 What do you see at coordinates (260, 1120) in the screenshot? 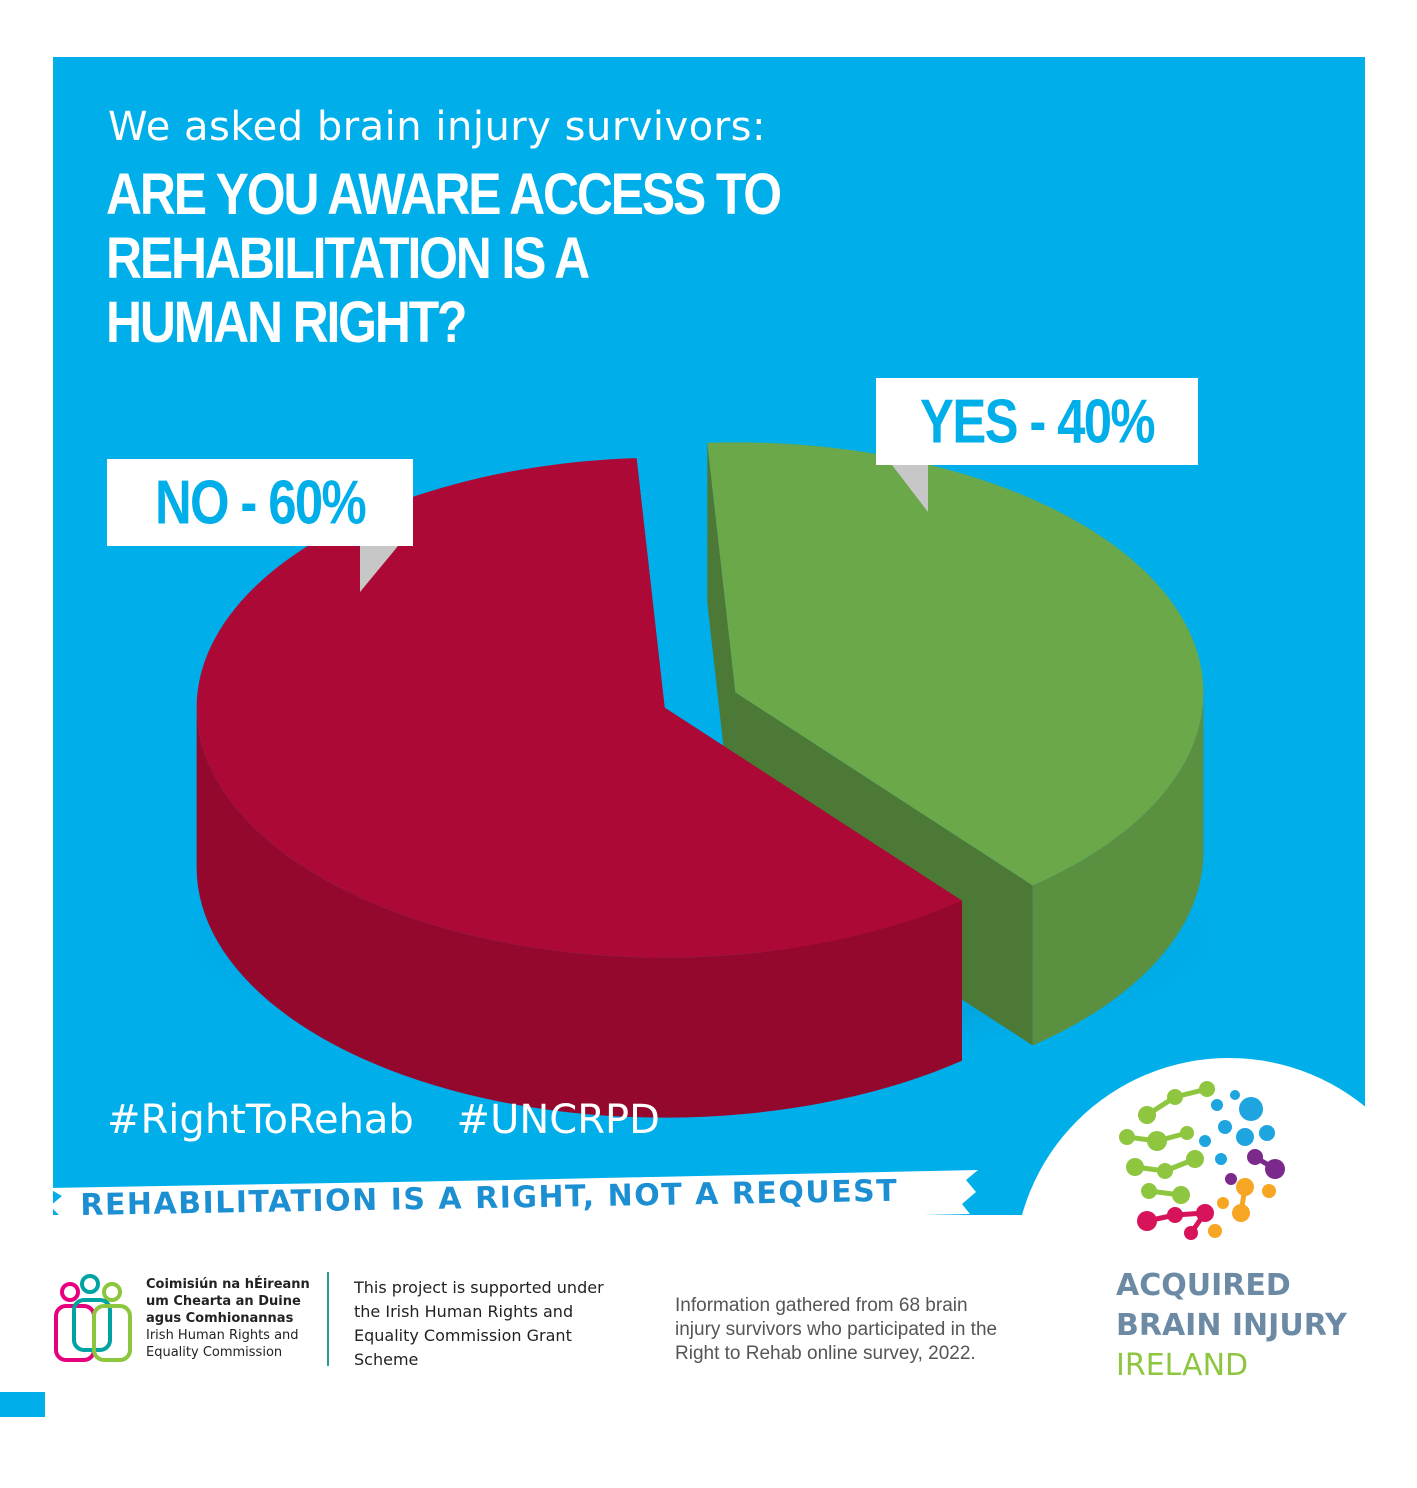
I see `hashtag-right-to-rehab: #RightToRehab` at bounding box center [260, 1120].